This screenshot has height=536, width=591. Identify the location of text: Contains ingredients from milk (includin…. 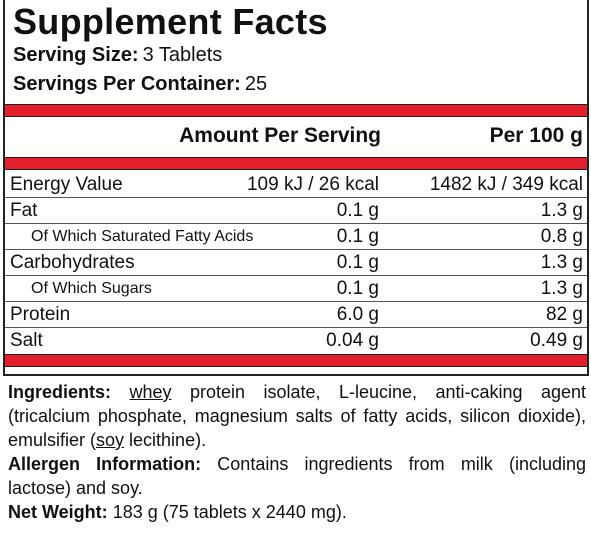
(297, 476).